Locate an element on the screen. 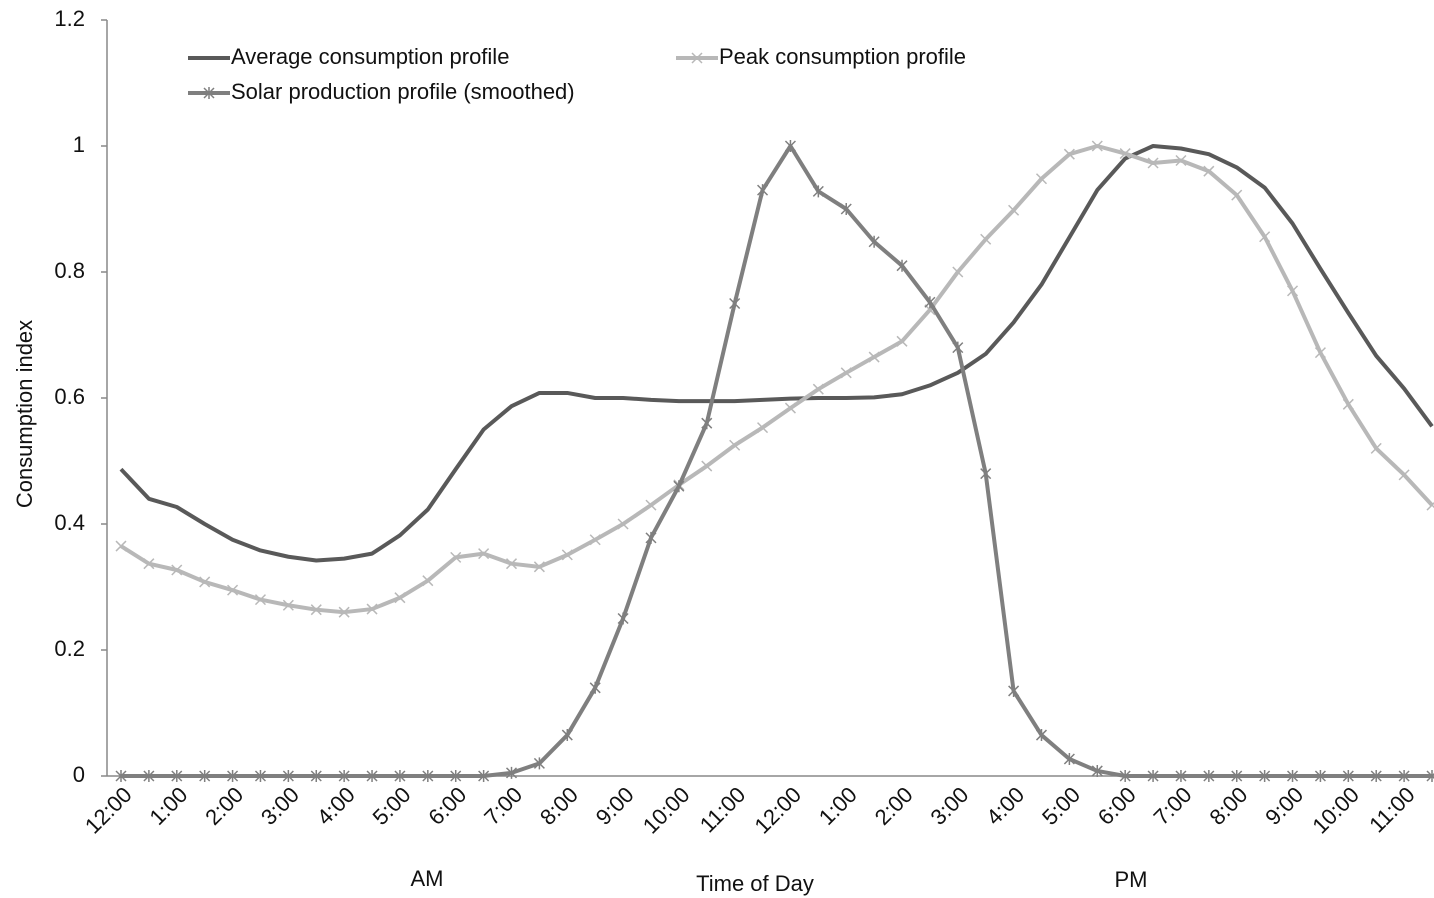  x-tick-label: 4:00 is located at coordinates (336, 806).